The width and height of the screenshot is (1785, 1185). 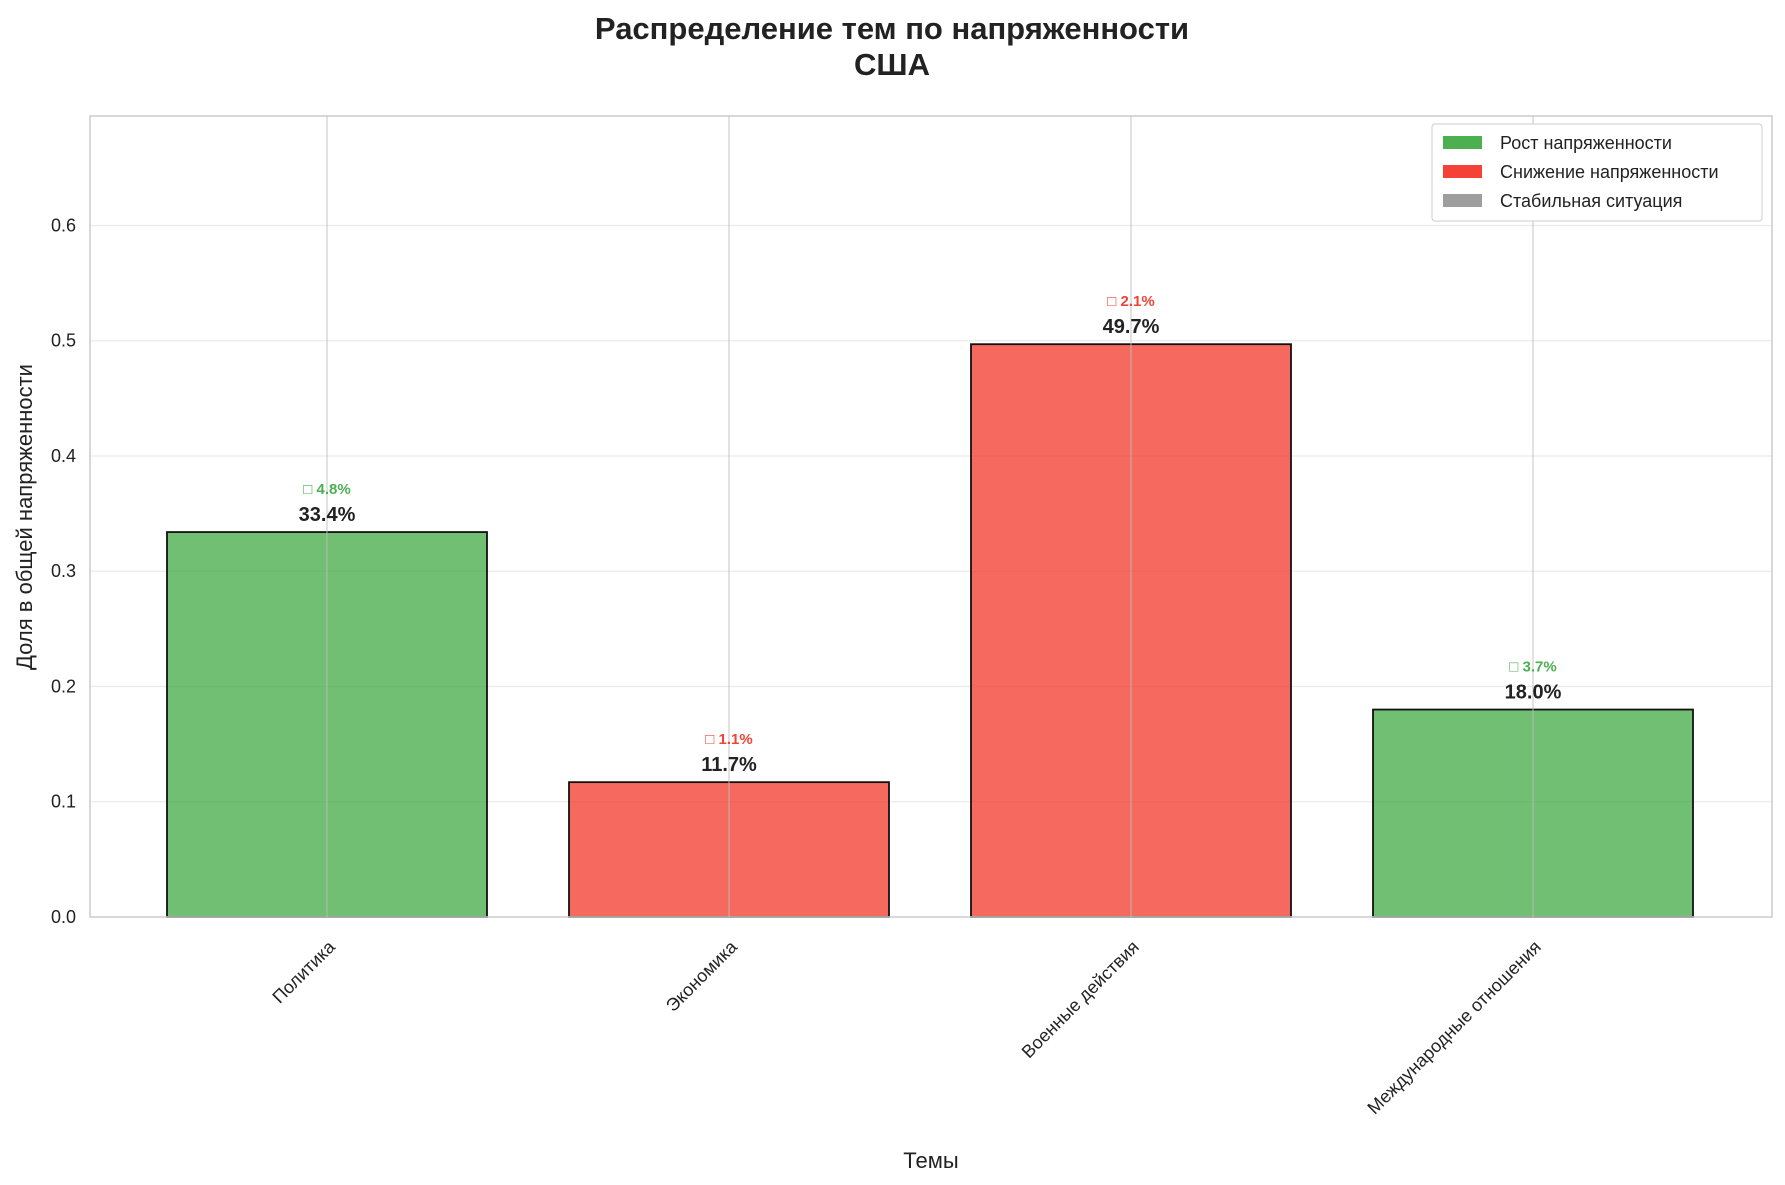 I want to click on y-tick-label: 0.5, so click(x=63, y=341).